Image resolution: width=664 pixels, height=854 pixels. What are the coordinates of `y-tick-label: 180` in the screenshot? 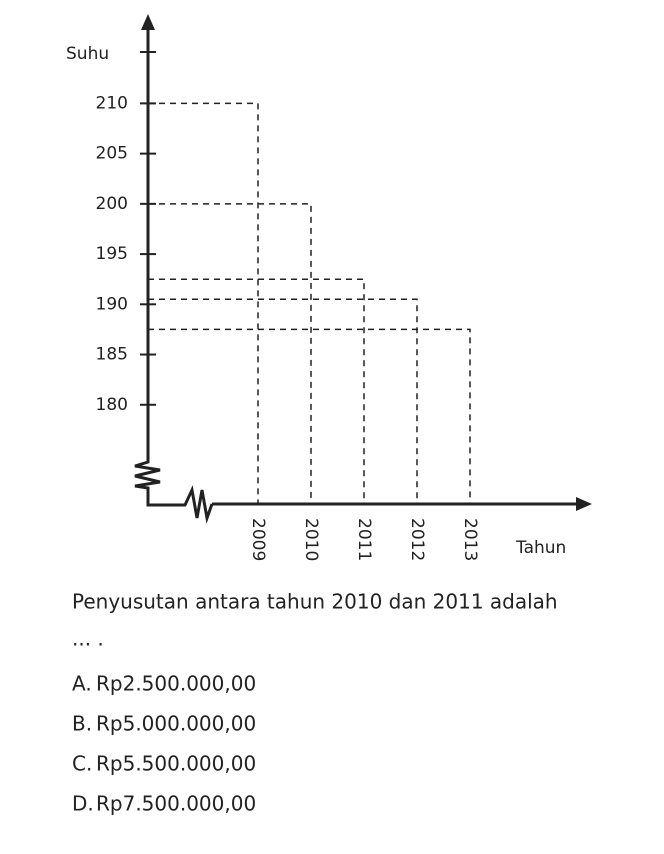 It's located at (112, 405).